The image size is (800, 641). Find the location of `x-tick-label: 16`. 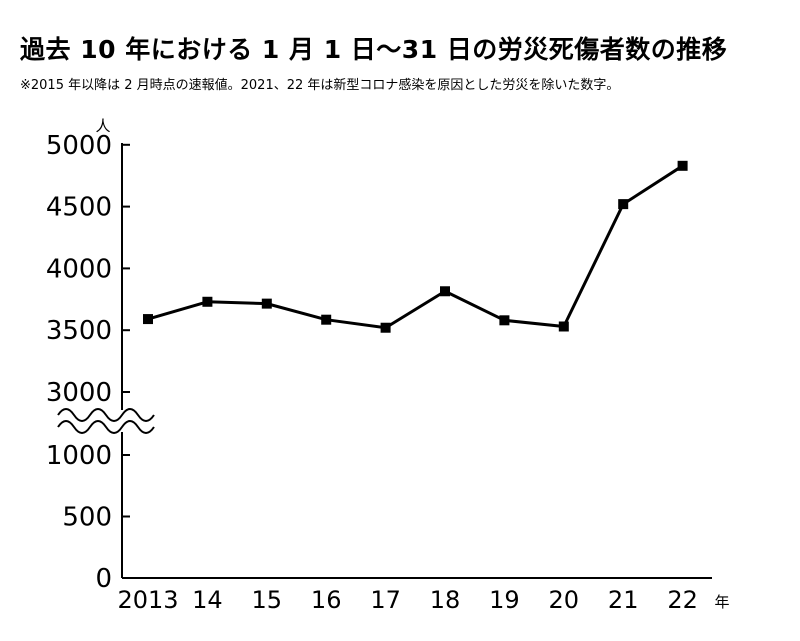

x-tick-label: 16 is located at coordinates (326, 600).